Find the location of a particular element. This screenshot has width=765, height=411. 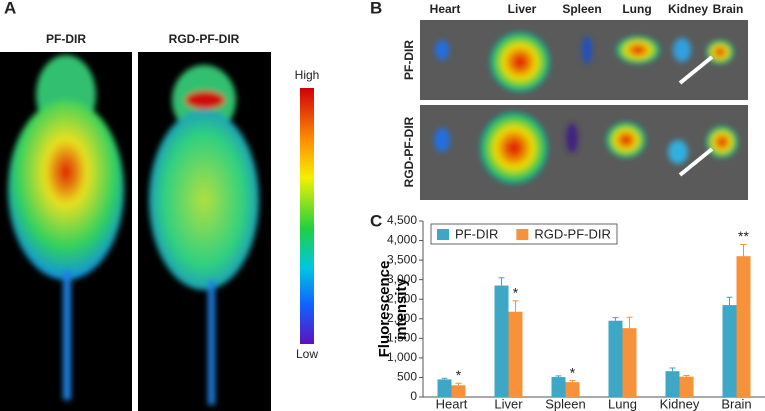

y-tick-label: 3,500 is located at coordinates (402, 259).